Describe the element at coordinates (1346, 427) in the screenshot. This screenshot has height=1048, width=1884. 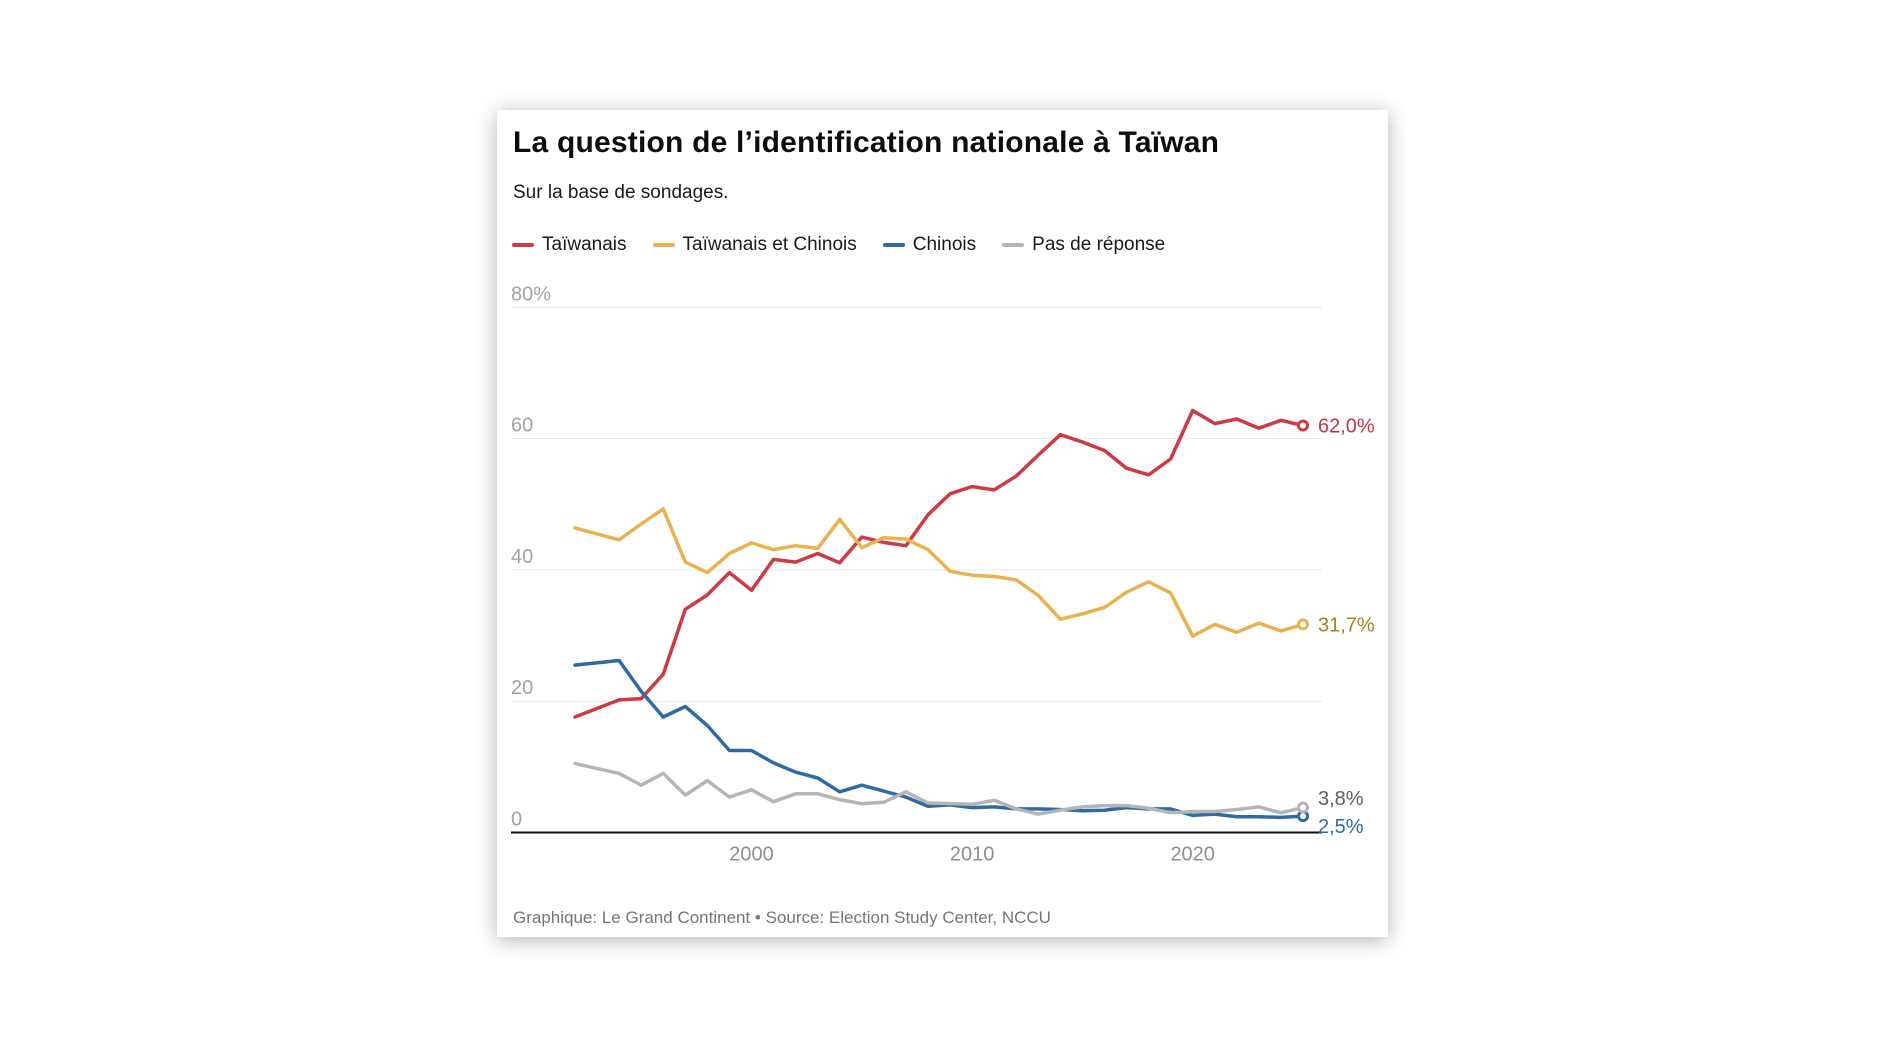
I see `series-end-value-label: 62,0%` at that location.